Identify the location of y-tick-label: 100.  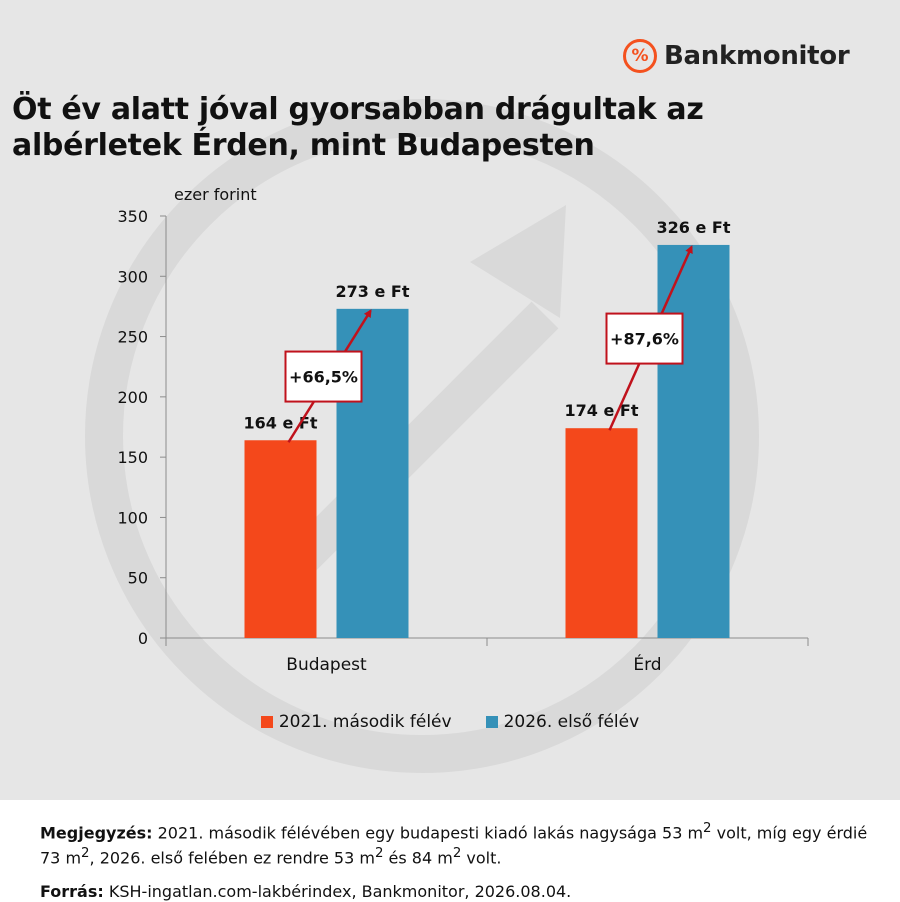
(132, 517).